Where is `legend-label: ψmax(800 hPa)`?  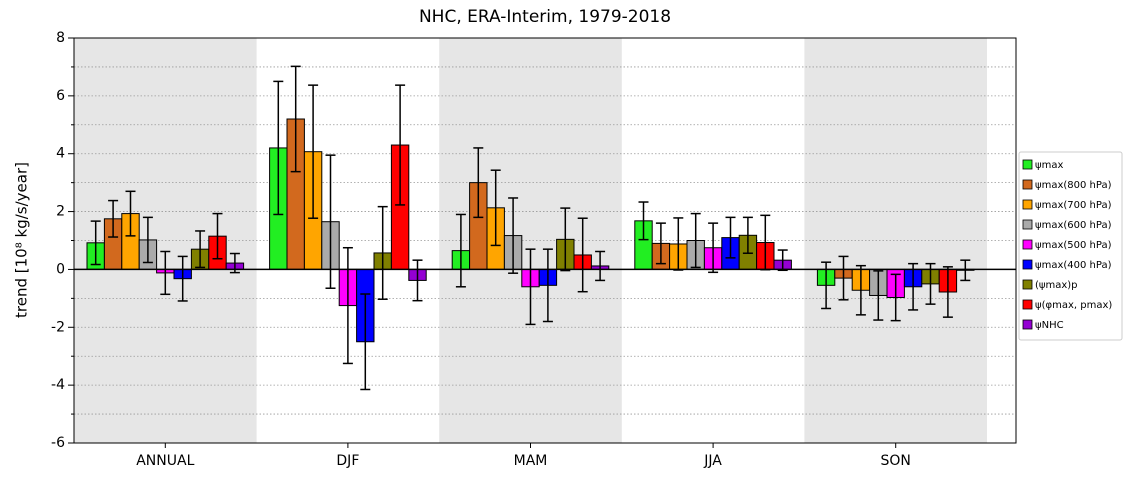 legend-label: ψmax(800 hPa) is located at coordinates (1073, 185).